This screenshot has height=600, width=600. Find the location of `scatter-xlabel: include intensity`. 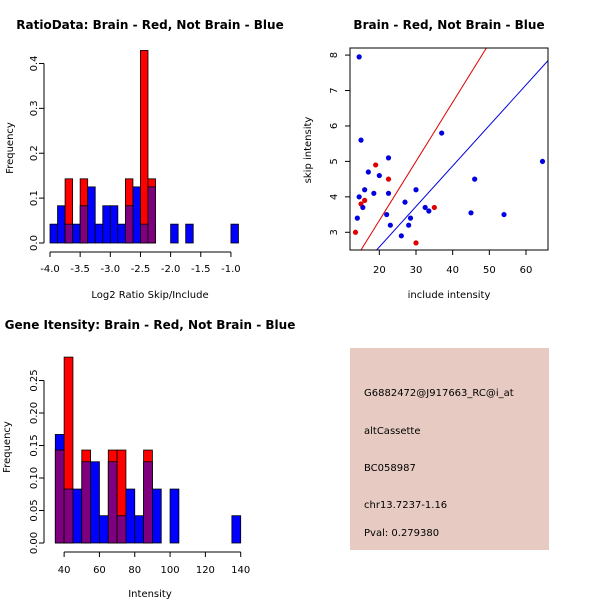

scatter-xlabel: include intensity is located at coordinates (449, 295).